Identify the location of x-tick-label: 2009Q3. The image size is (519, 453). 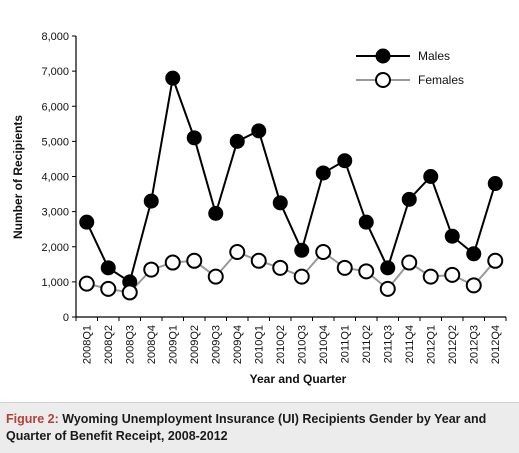
(217, 344).